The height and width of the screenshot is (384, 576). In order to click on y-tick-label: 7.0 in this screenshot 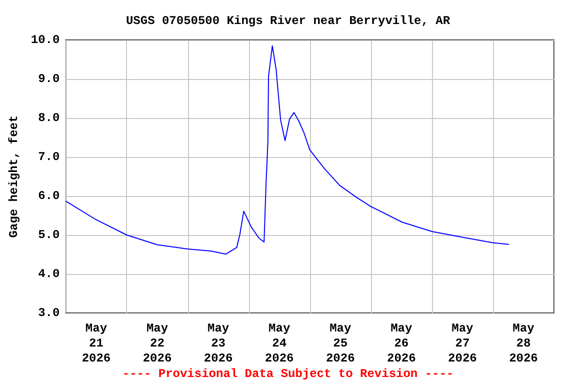, I will do `click(49, 157)`.